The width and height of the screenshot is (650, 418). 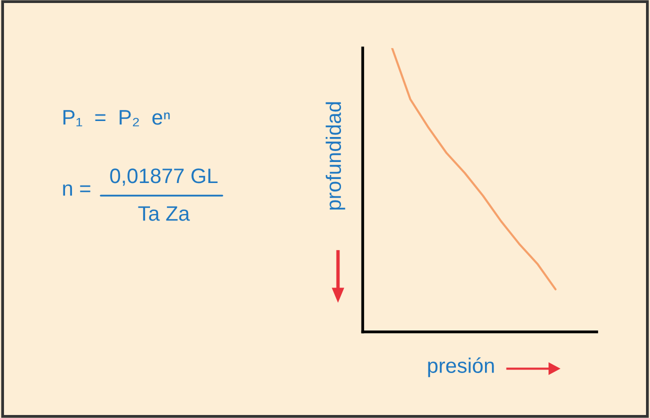 I want to click on y-axis-title: profundidad, so click(x=336, y=156).